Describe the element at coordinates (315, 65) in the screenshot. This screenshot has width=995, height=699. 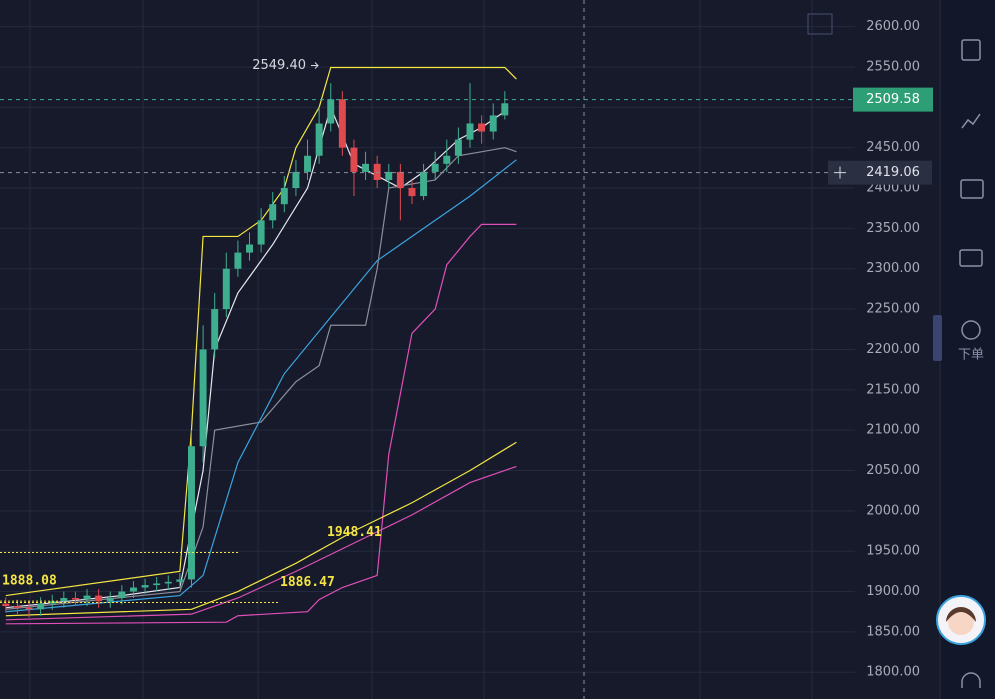
I see `high-marker-arrow` at that location.